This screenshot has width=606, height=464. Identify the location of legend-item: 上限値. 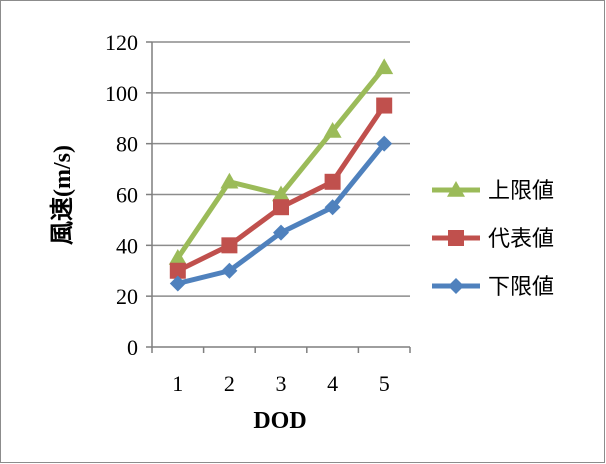
(493, 191).